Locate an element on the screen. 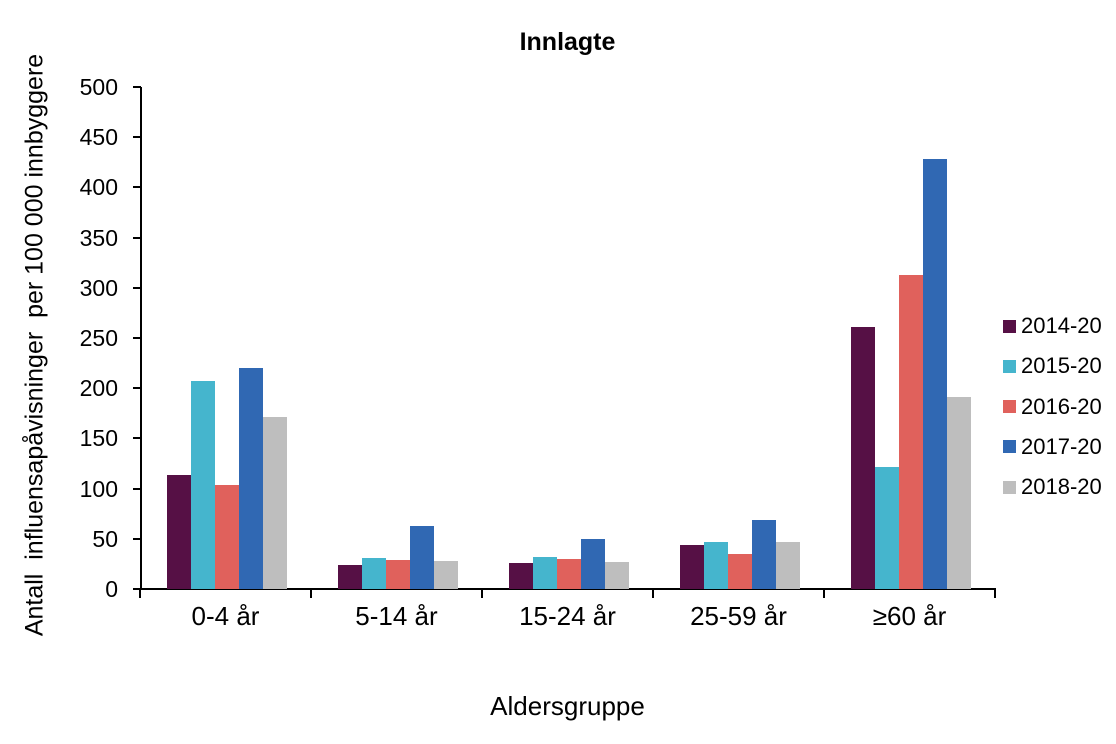 The height and width of the screenshot is (744, 1116). x-category-label: ≥60 år is located at coordinates (909, 616).